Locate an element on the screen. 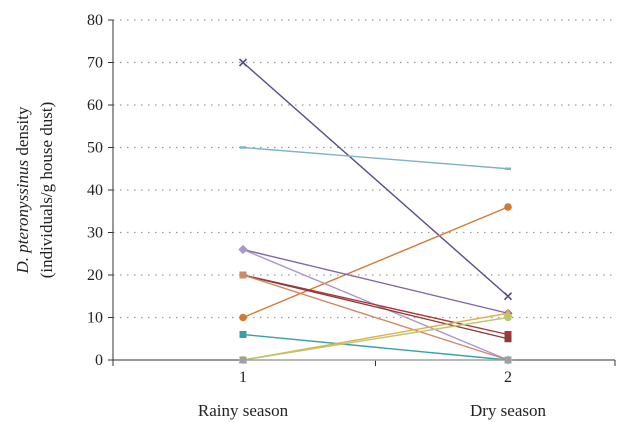  y-tick-label: 50 is located at coordinates (95, 148).